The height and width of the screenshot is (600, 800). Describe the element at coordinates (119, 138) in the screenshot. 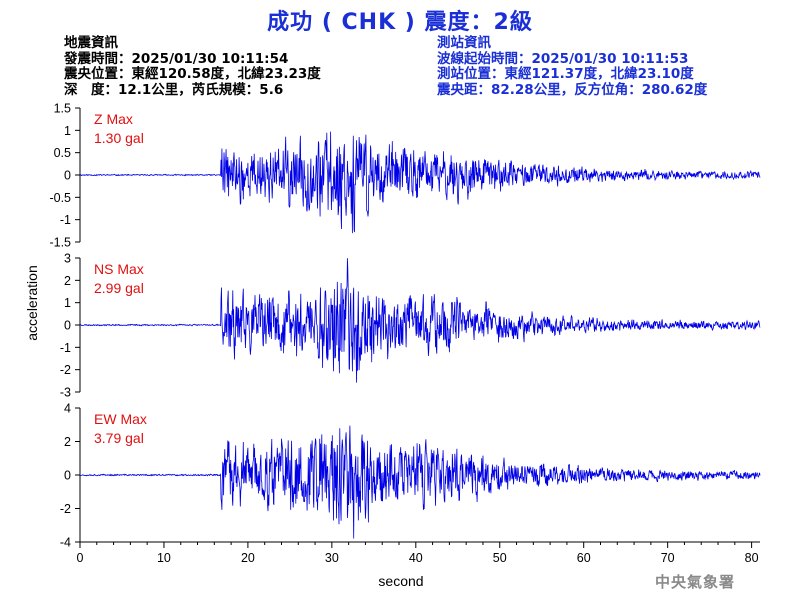

I see `max-value-z: 1.30 gal` at that location.